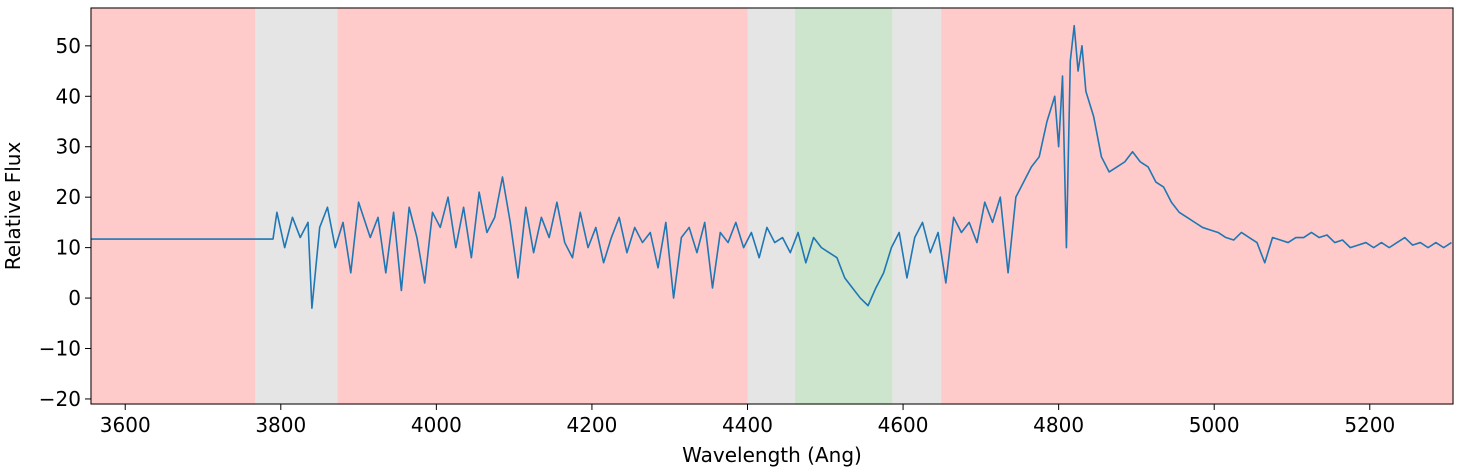 The width and height of the screenshot is (1464, 471). I want to click on y-tick-label: −20, so click(60, 399).